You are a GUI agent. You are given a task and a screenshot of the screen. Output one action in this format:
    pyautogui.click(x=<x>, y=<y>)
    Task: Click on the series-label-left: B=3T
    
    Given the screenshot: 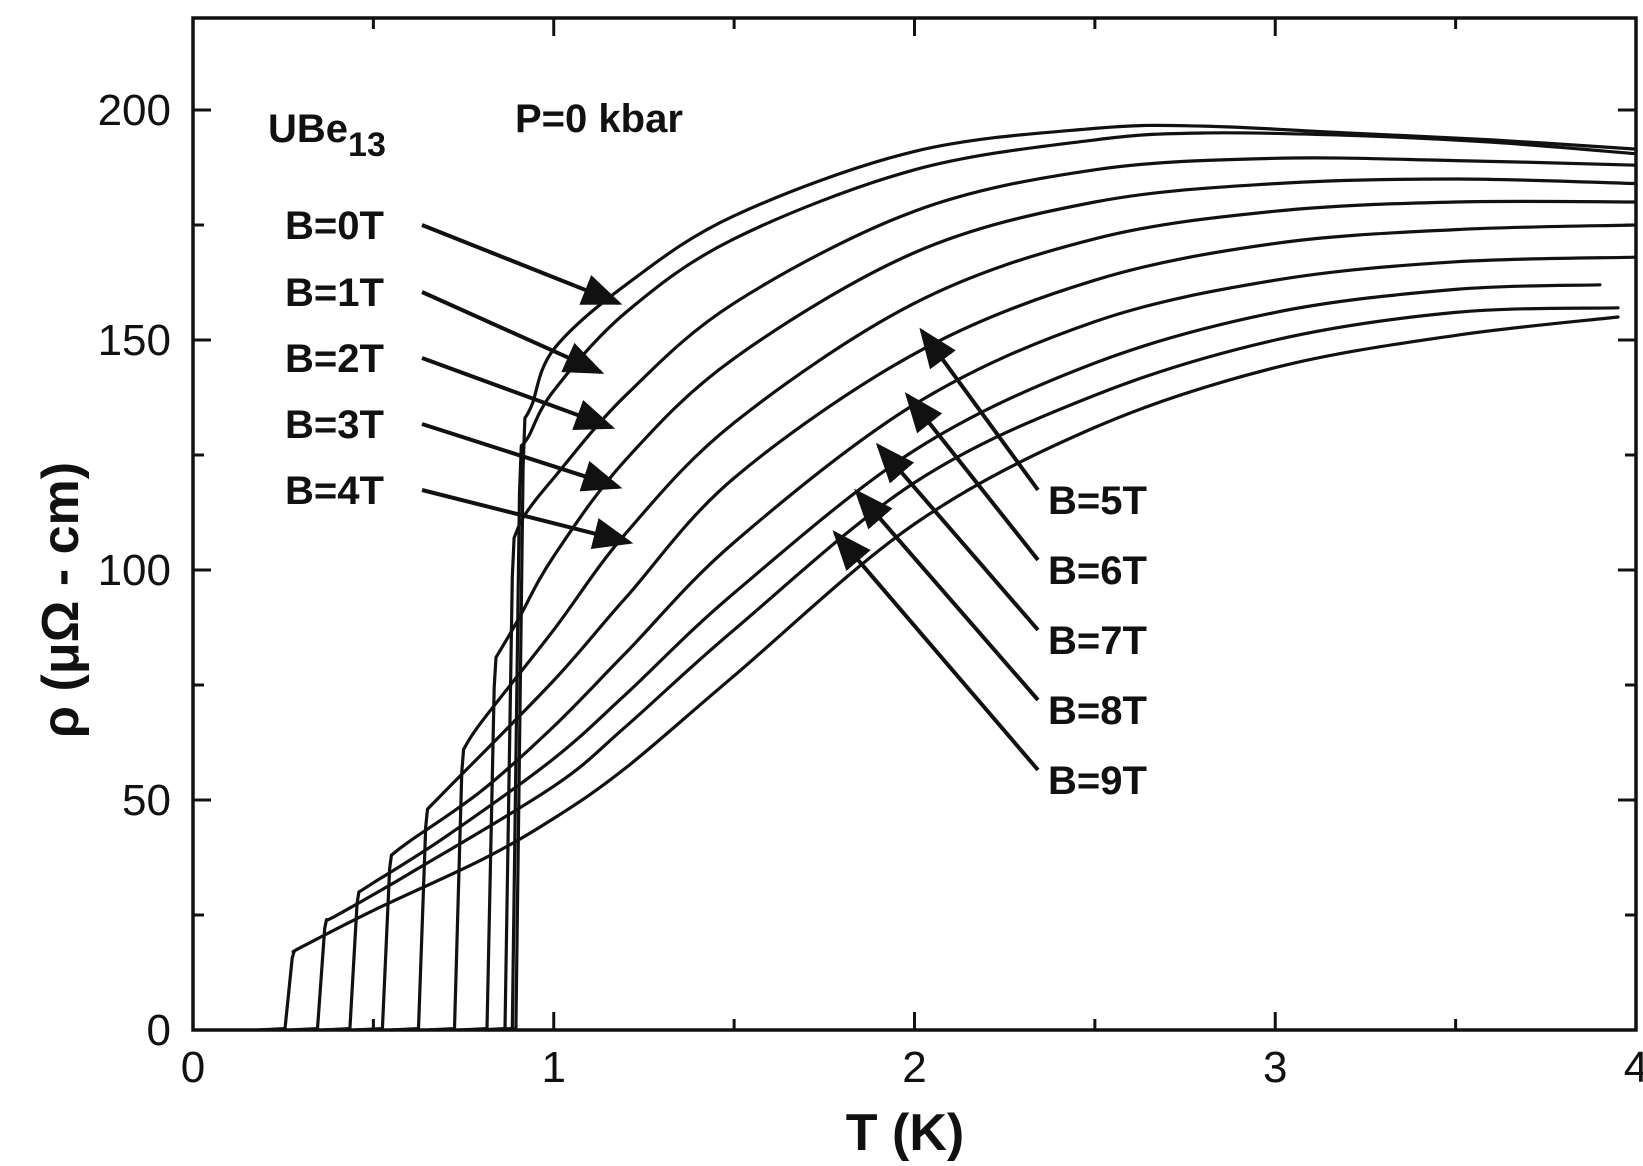 What is the action you would take?
    pyautogui.click(x=334, y=425)
    